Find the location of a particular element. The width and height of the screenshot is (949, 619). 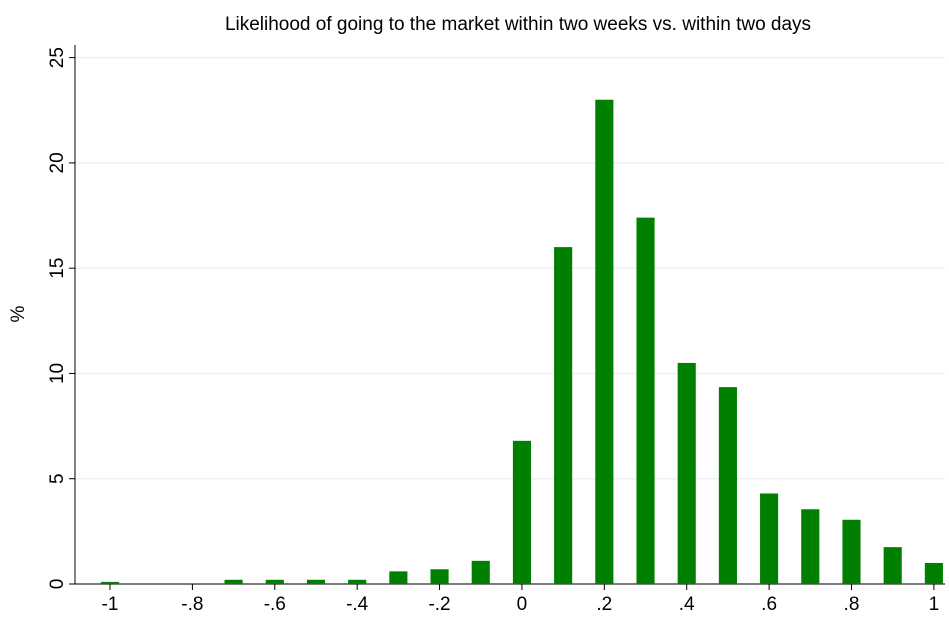

x-tick-label: .2 is located at coordinates (604, 604).